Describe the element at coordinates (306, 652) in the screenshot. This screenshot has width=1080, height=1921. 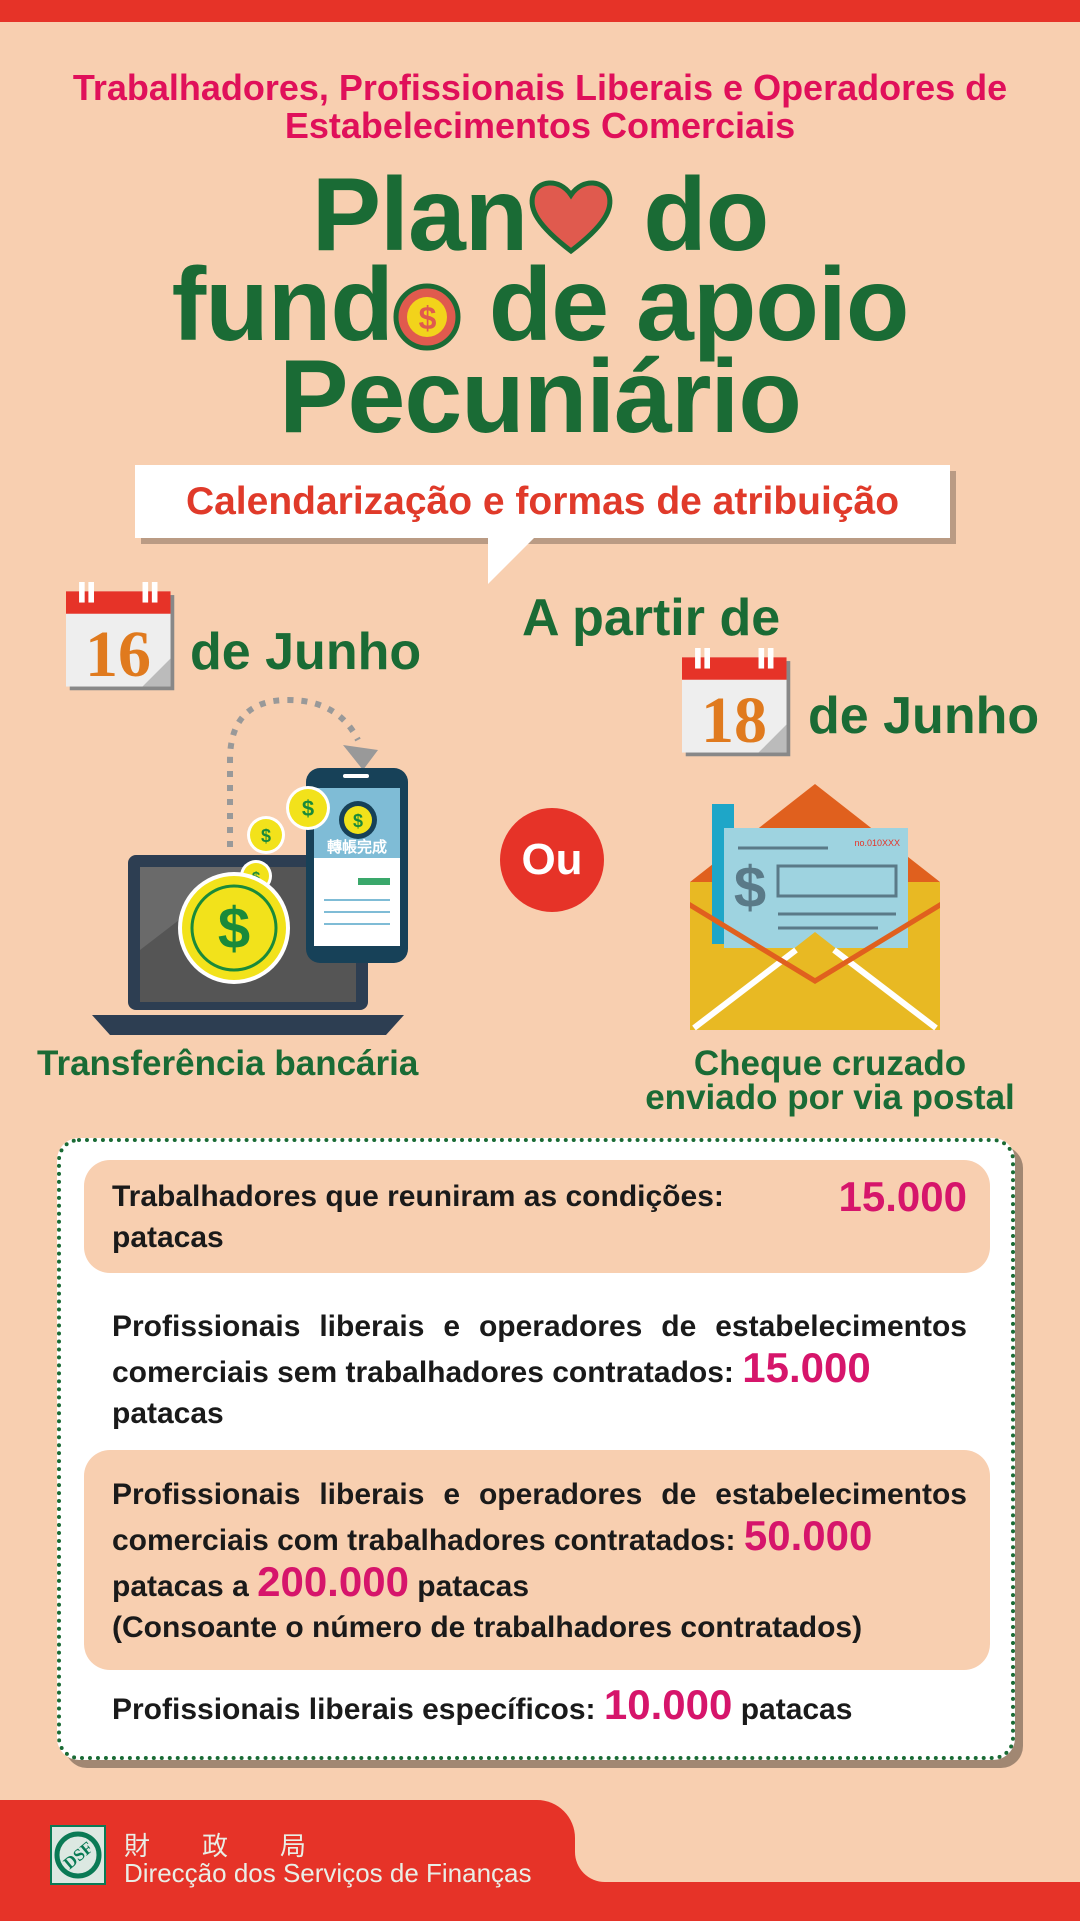
I see `bank-date: de Junho` at that location.